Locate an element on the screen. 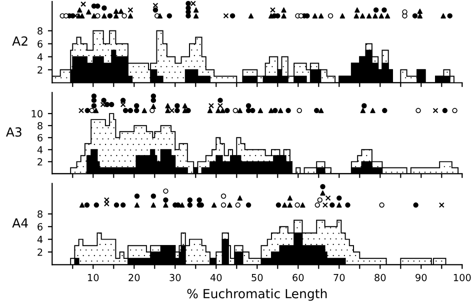 This screenshot has height=306, width=474. x-tick-label: 20 is located at coordinates (134, 278).